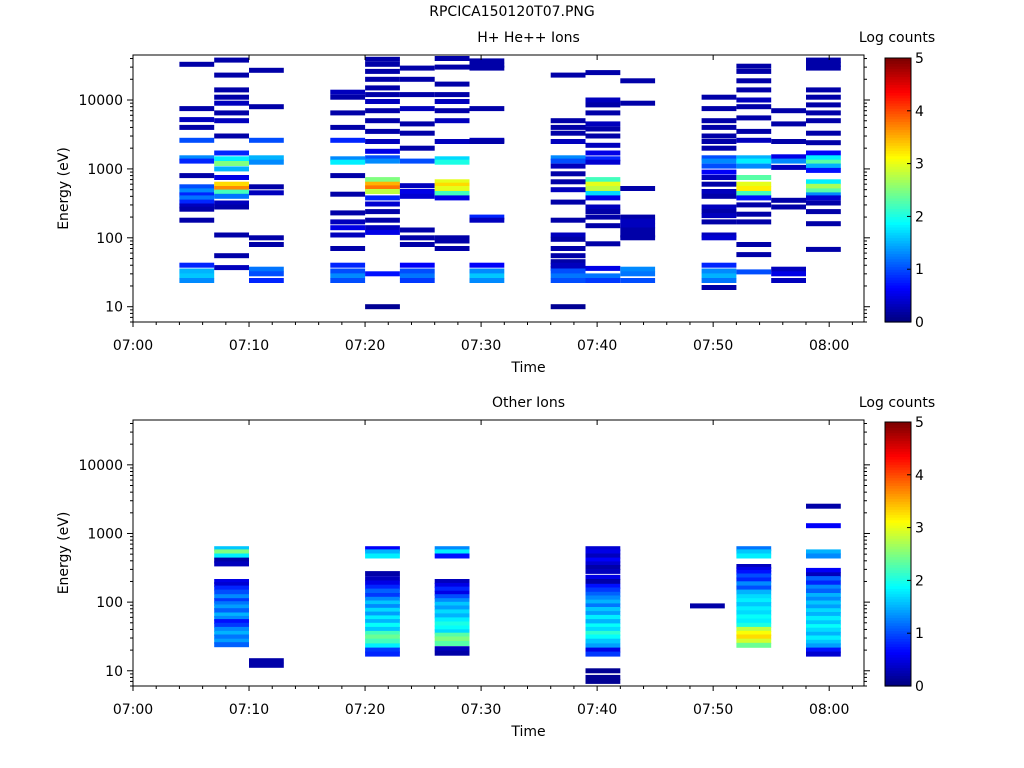 Image resolution: width=1024 pixels, height=768 pixels. Describe the element at coordinates (919, 217) in the screenshot. I see `top-colorbar-tick-label: 2` at that location.